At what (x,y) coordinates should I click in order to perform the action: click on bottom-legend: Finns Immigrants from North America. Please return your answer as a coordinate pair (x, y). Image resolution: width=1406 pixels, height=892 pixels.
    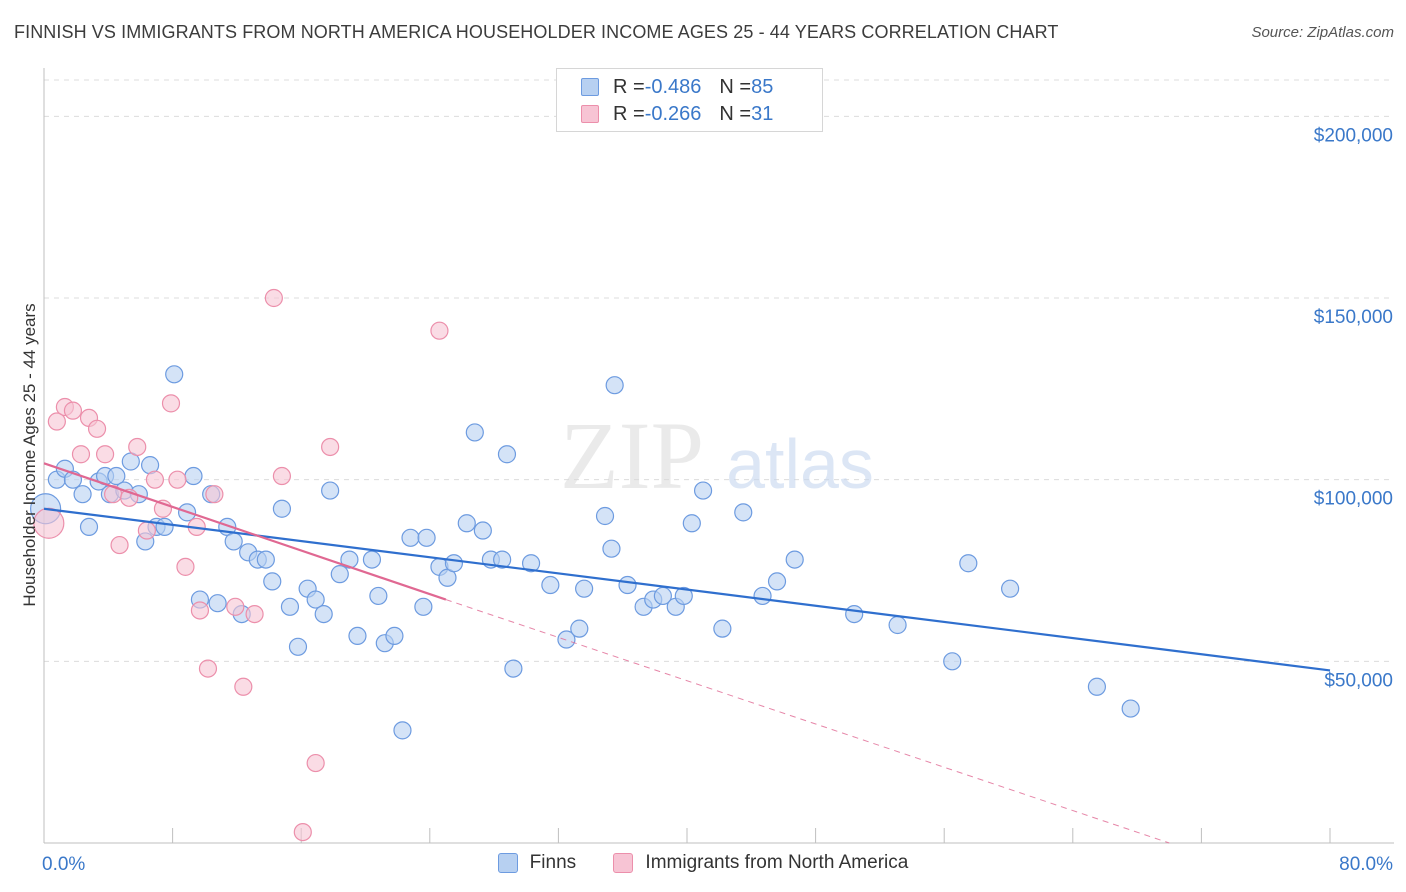
    Looking at the image, I should click on (703, 865).